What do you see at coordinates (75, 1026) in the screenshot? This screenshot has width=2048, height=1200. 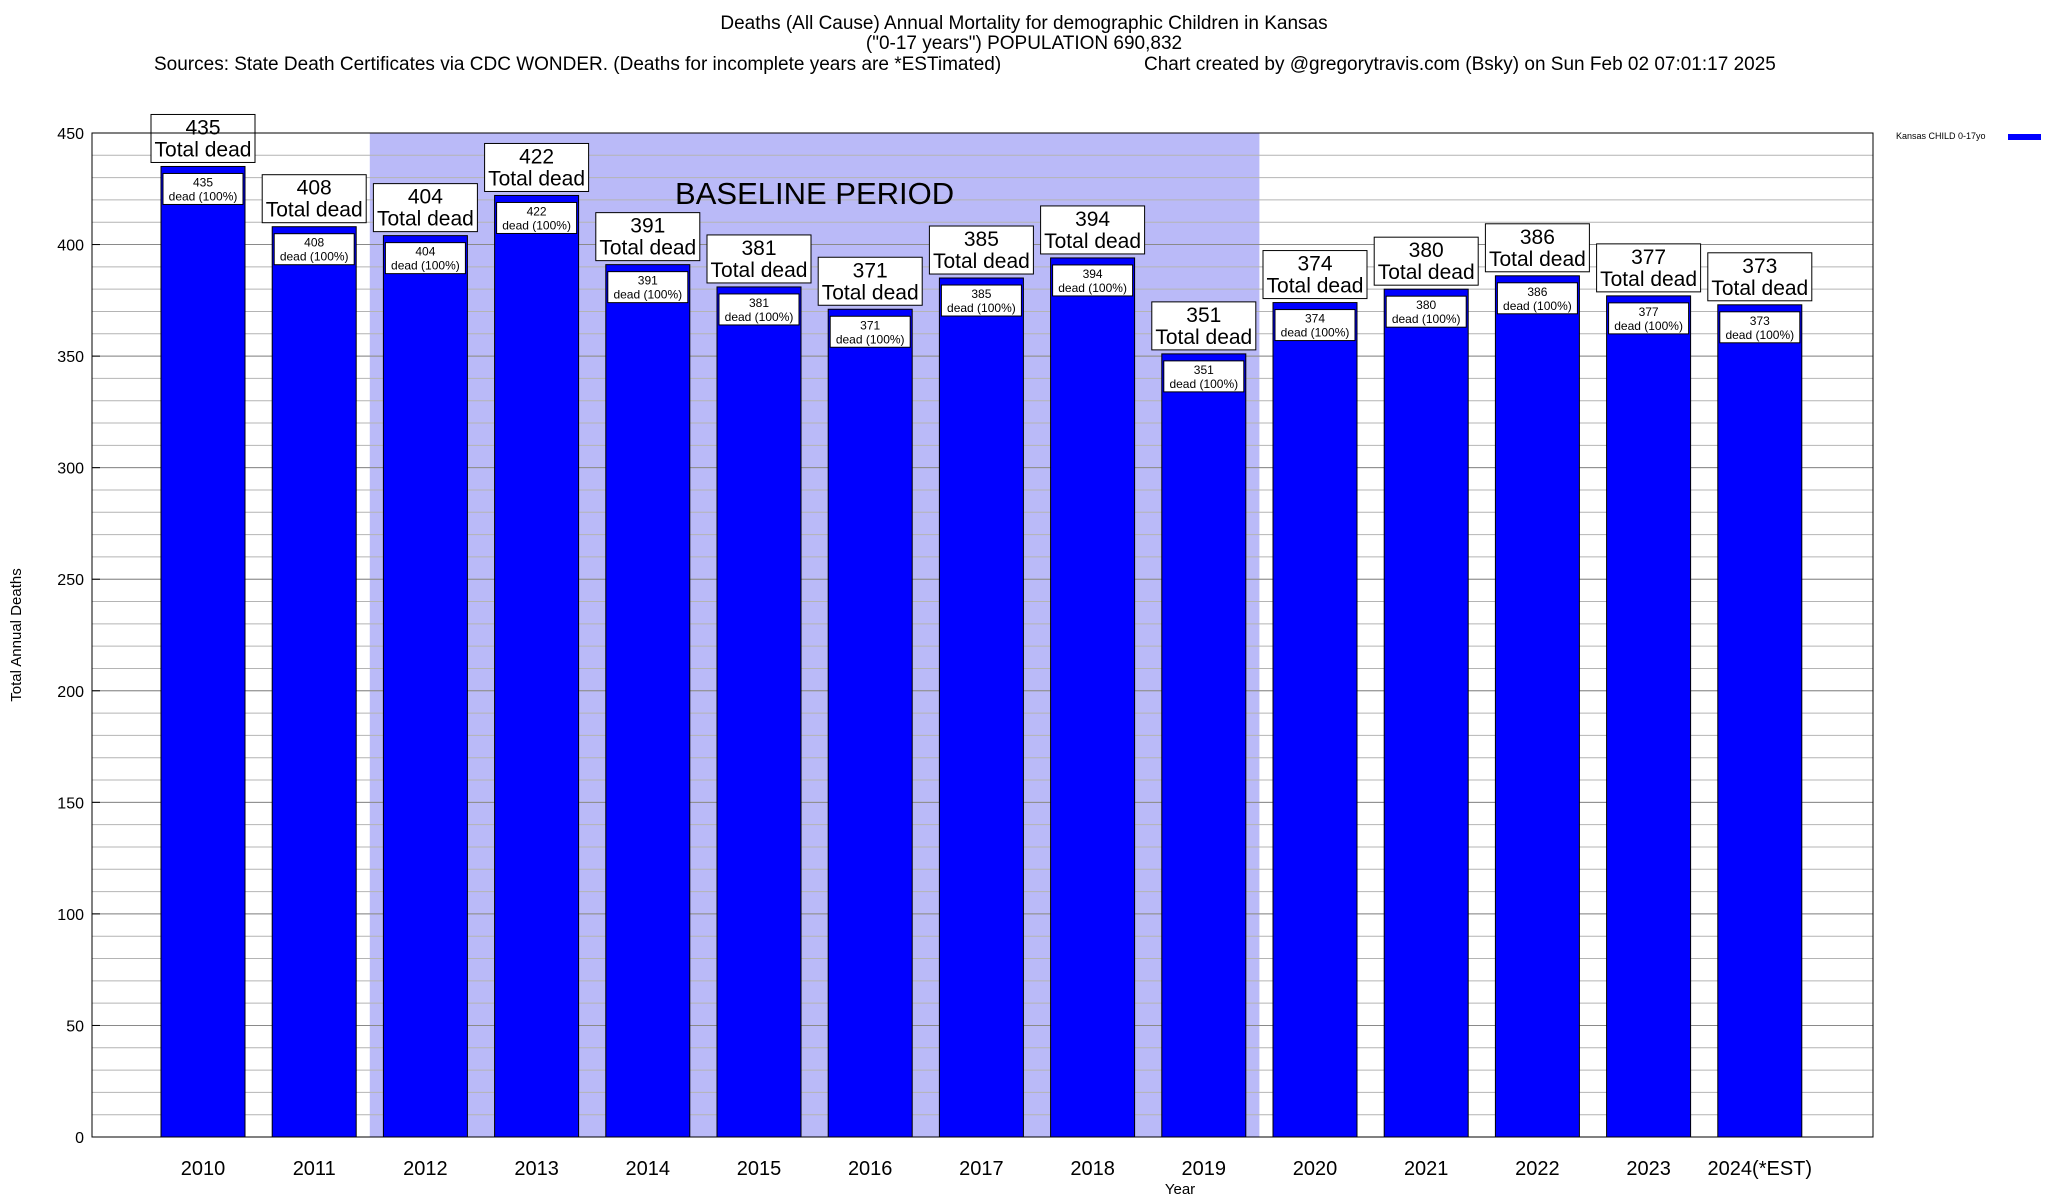 I see `y-tick-label: 50` at bounding box center [75, 1026].